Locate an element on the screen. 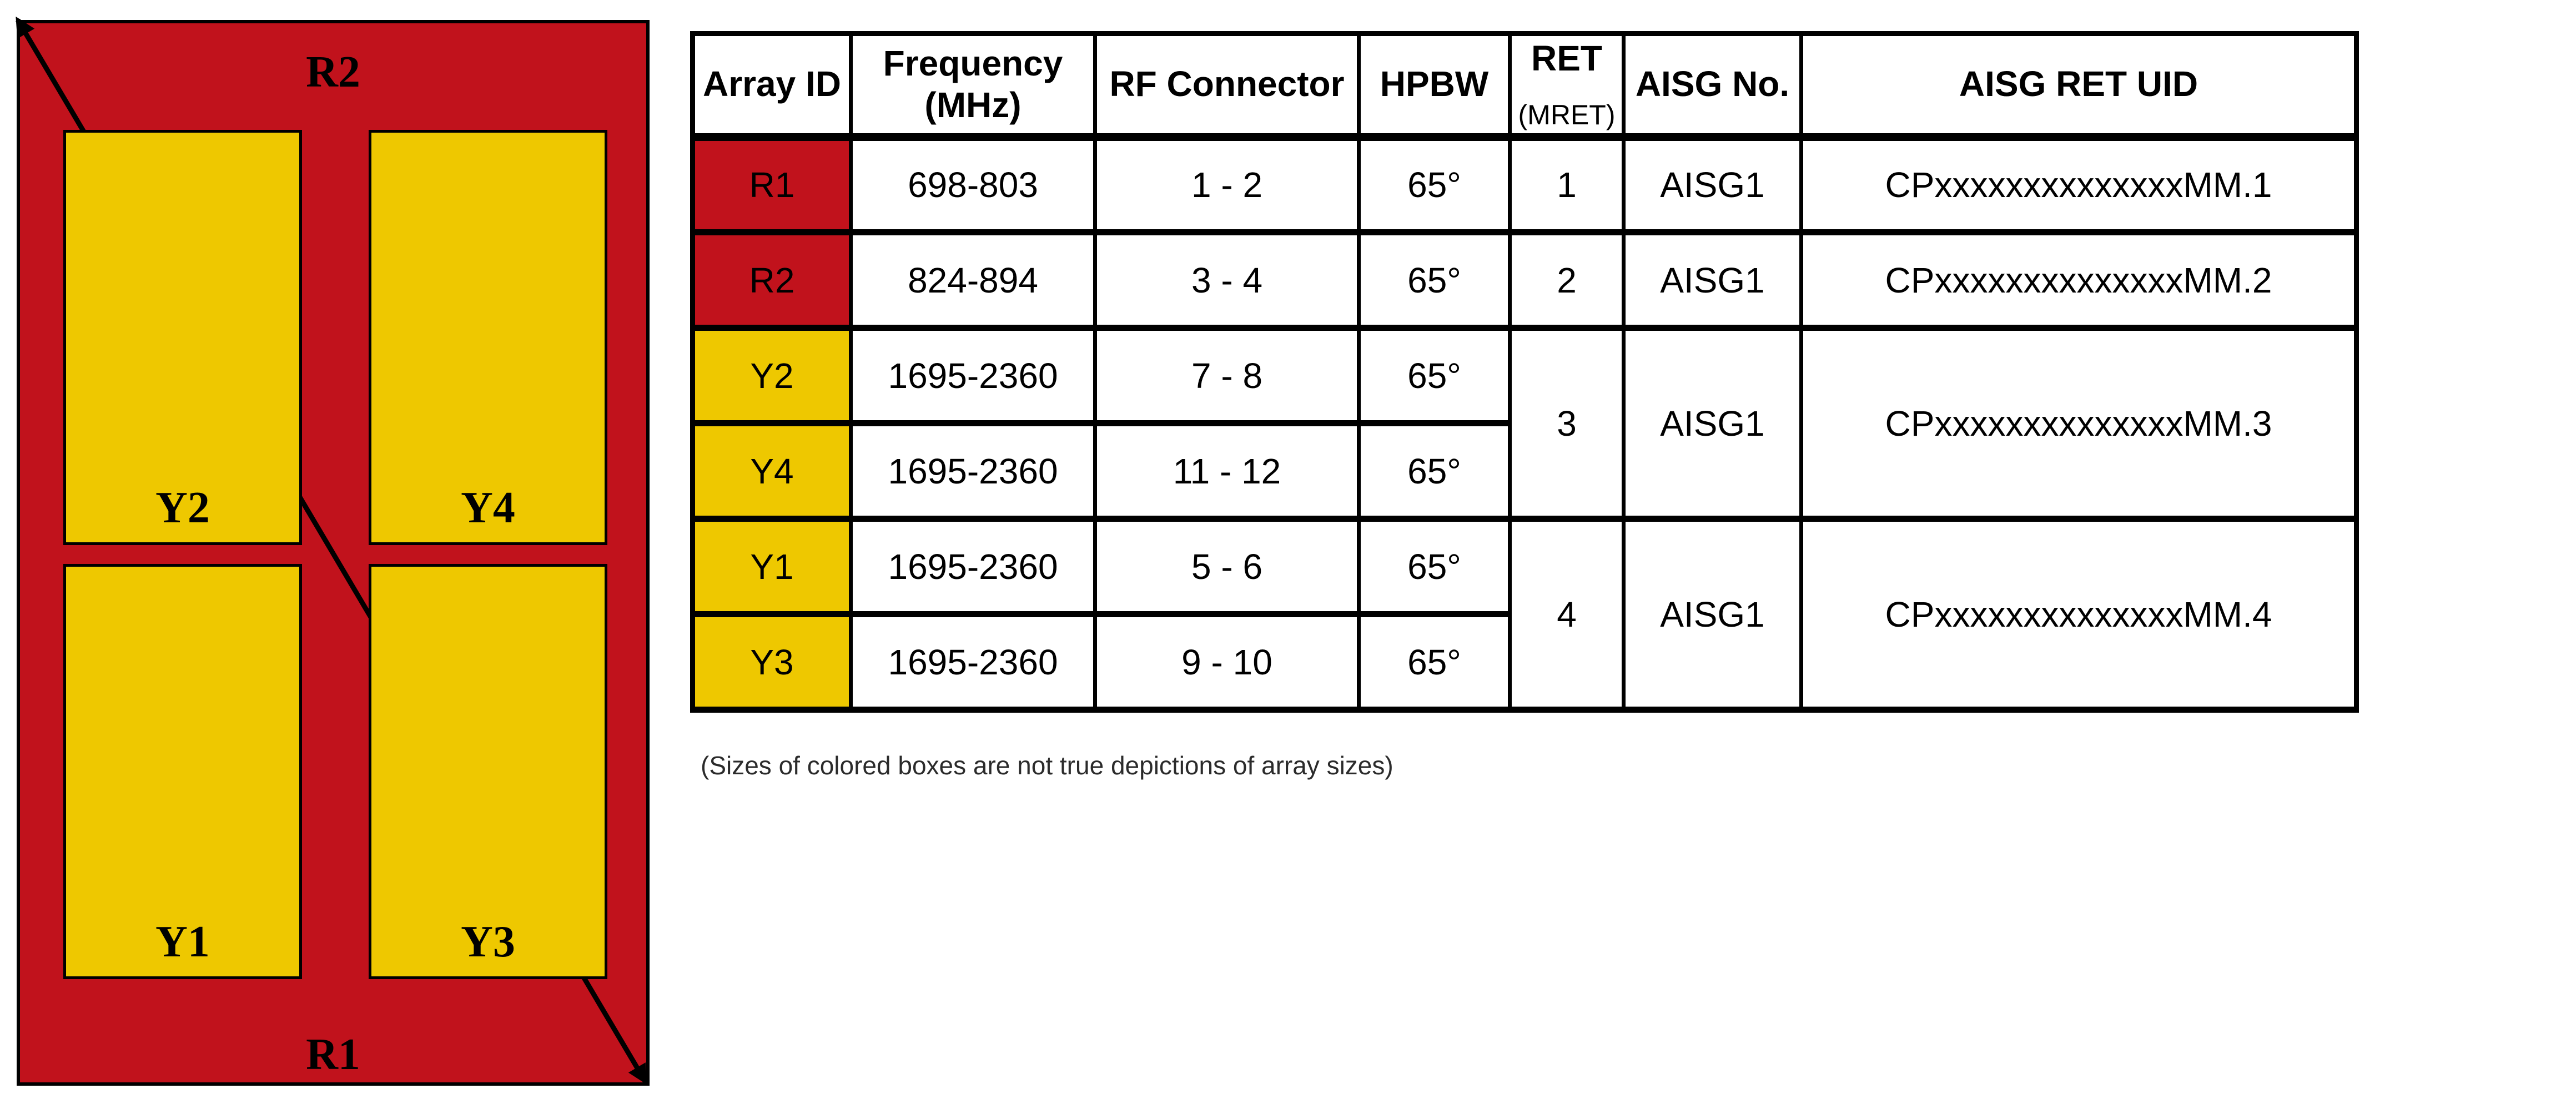 Image resolution: width=2576 pixels, height=1119 pixels. header-array-id: Array ID is located at coordinates (772, 86).